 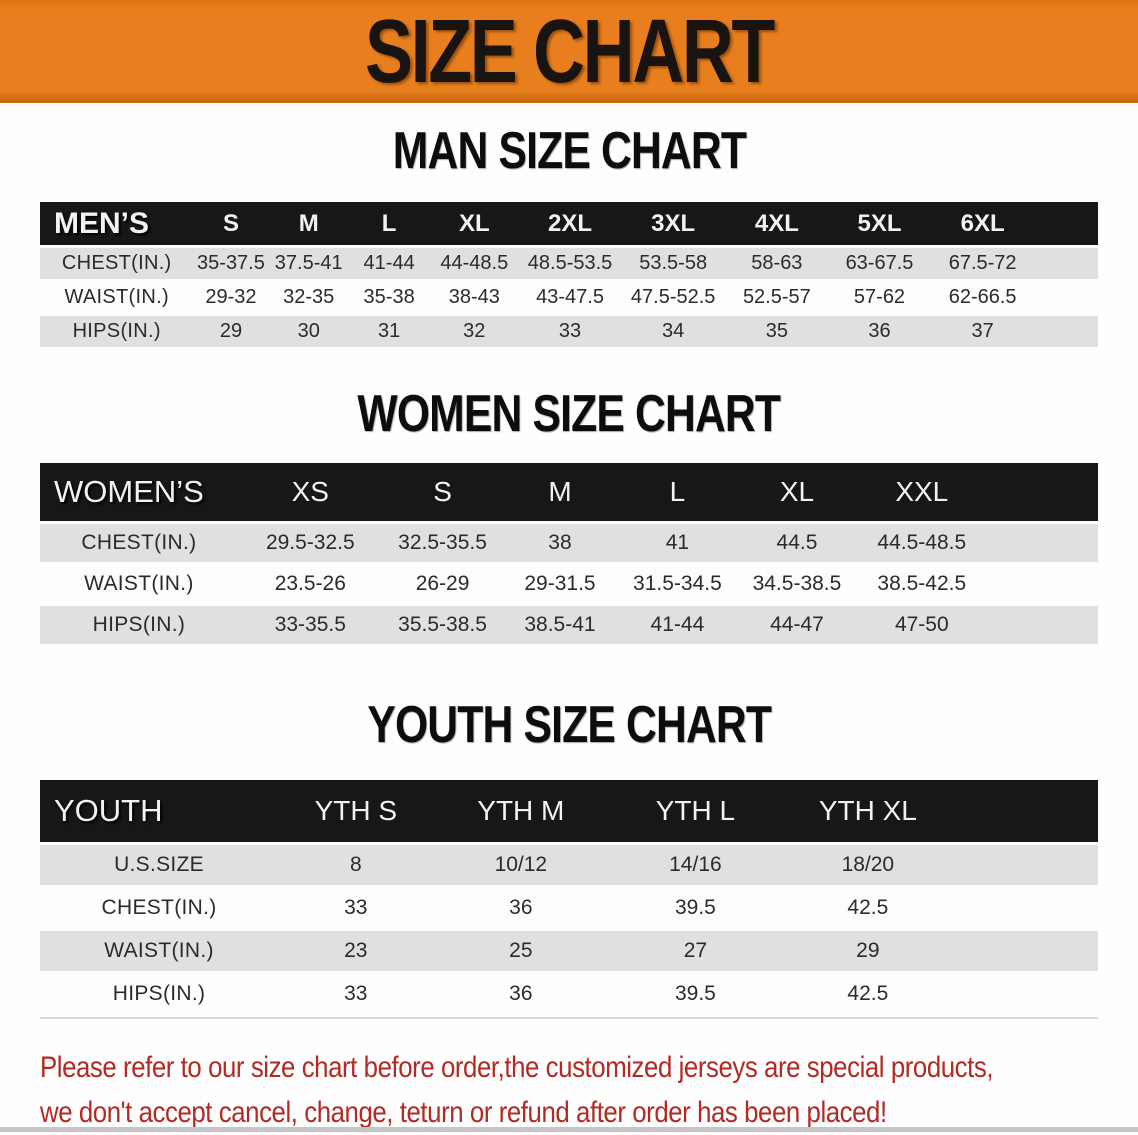 I want to click on value-cell: 47.5-52.5, so click(x=673, y=297).